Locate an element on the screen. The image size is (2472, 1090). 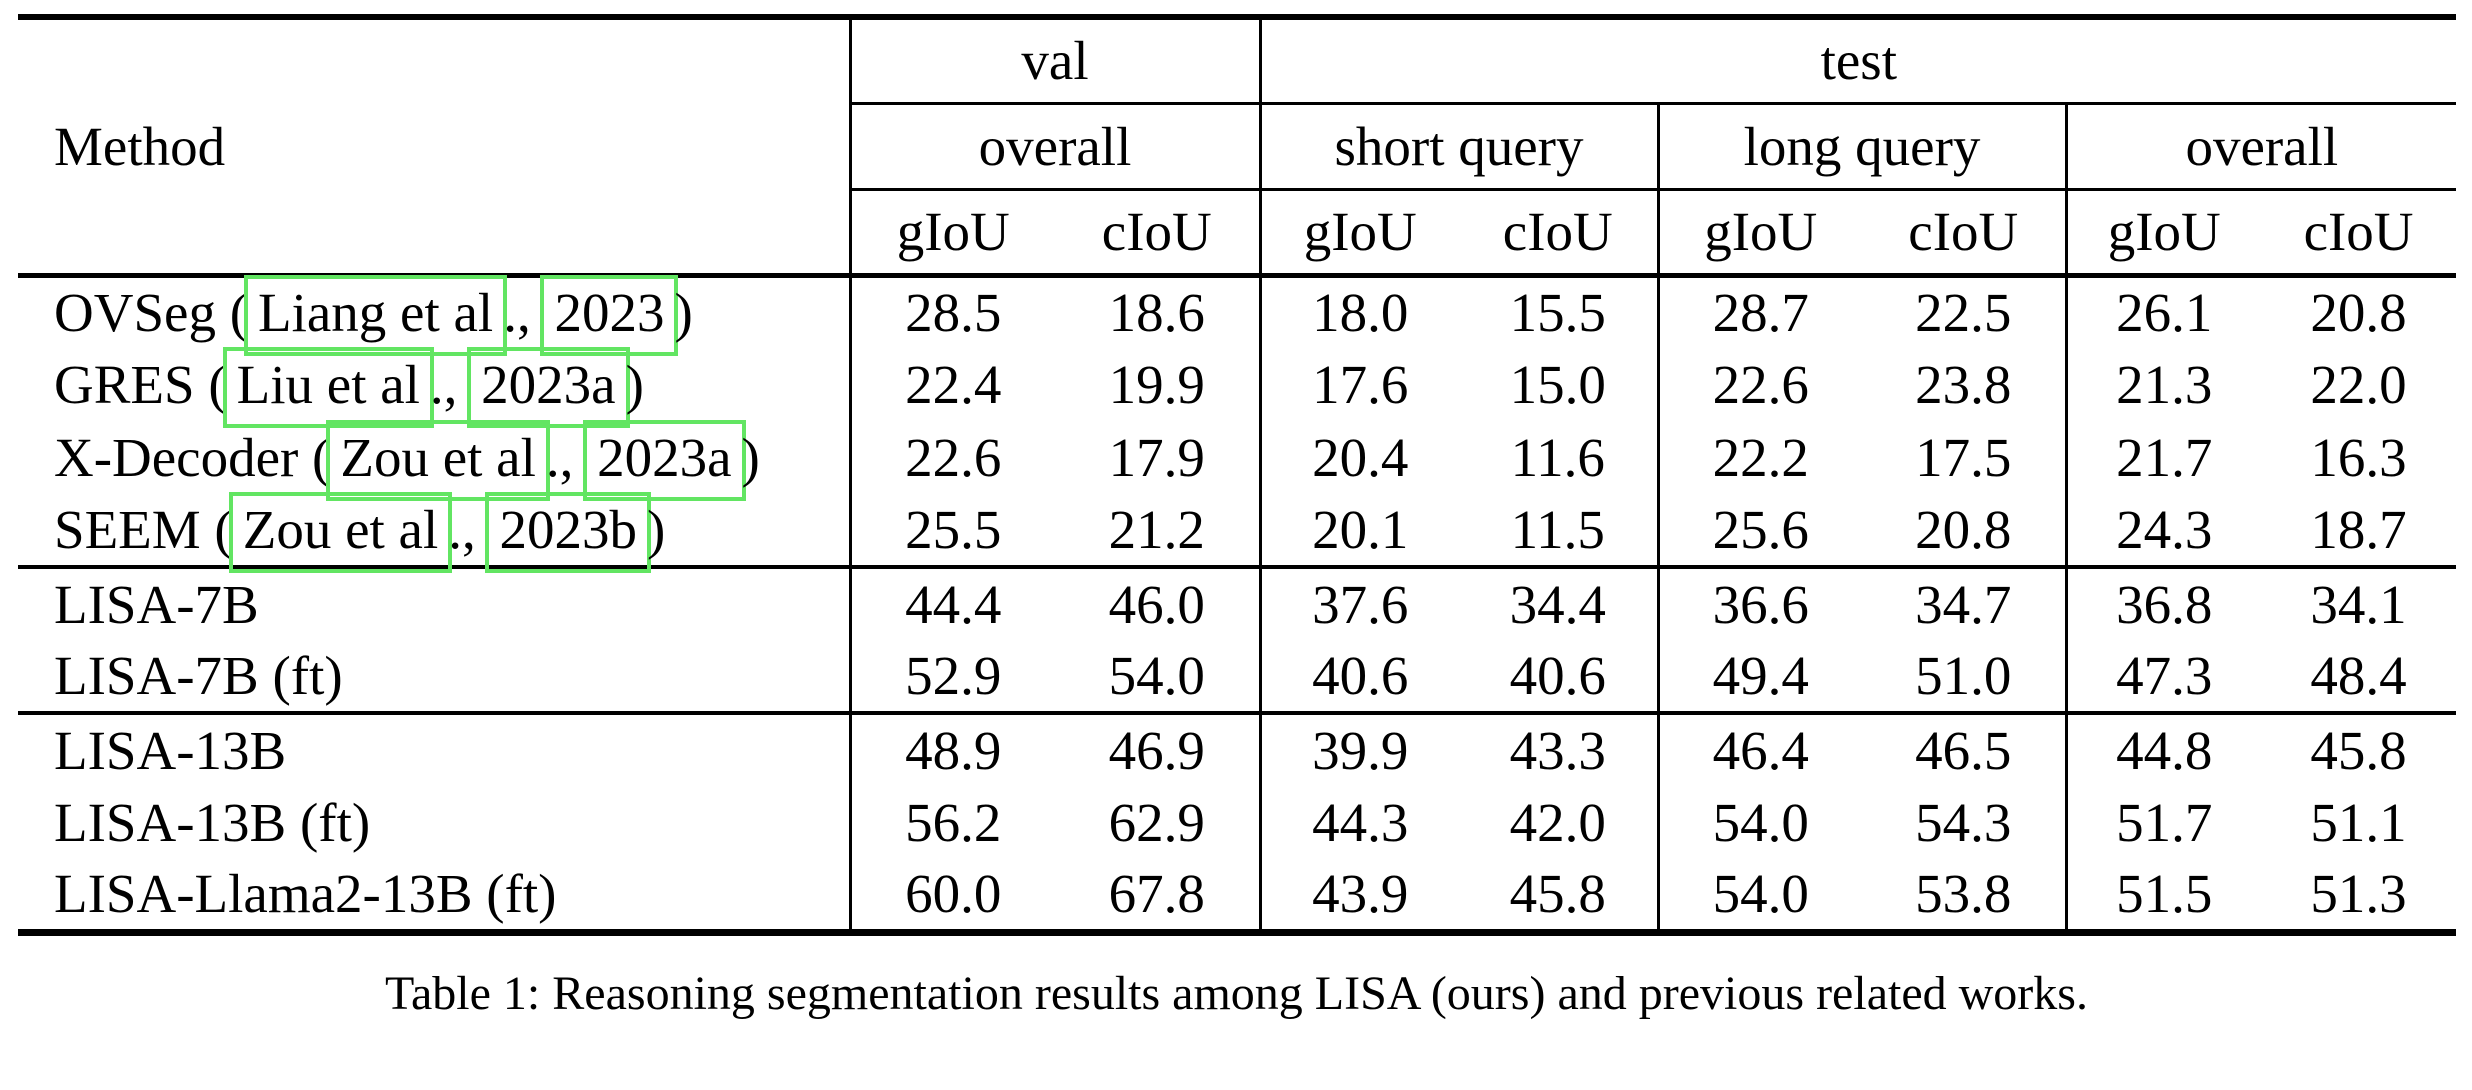
metric-value-cell: 51.1 is located at coordinates (2358, 822).